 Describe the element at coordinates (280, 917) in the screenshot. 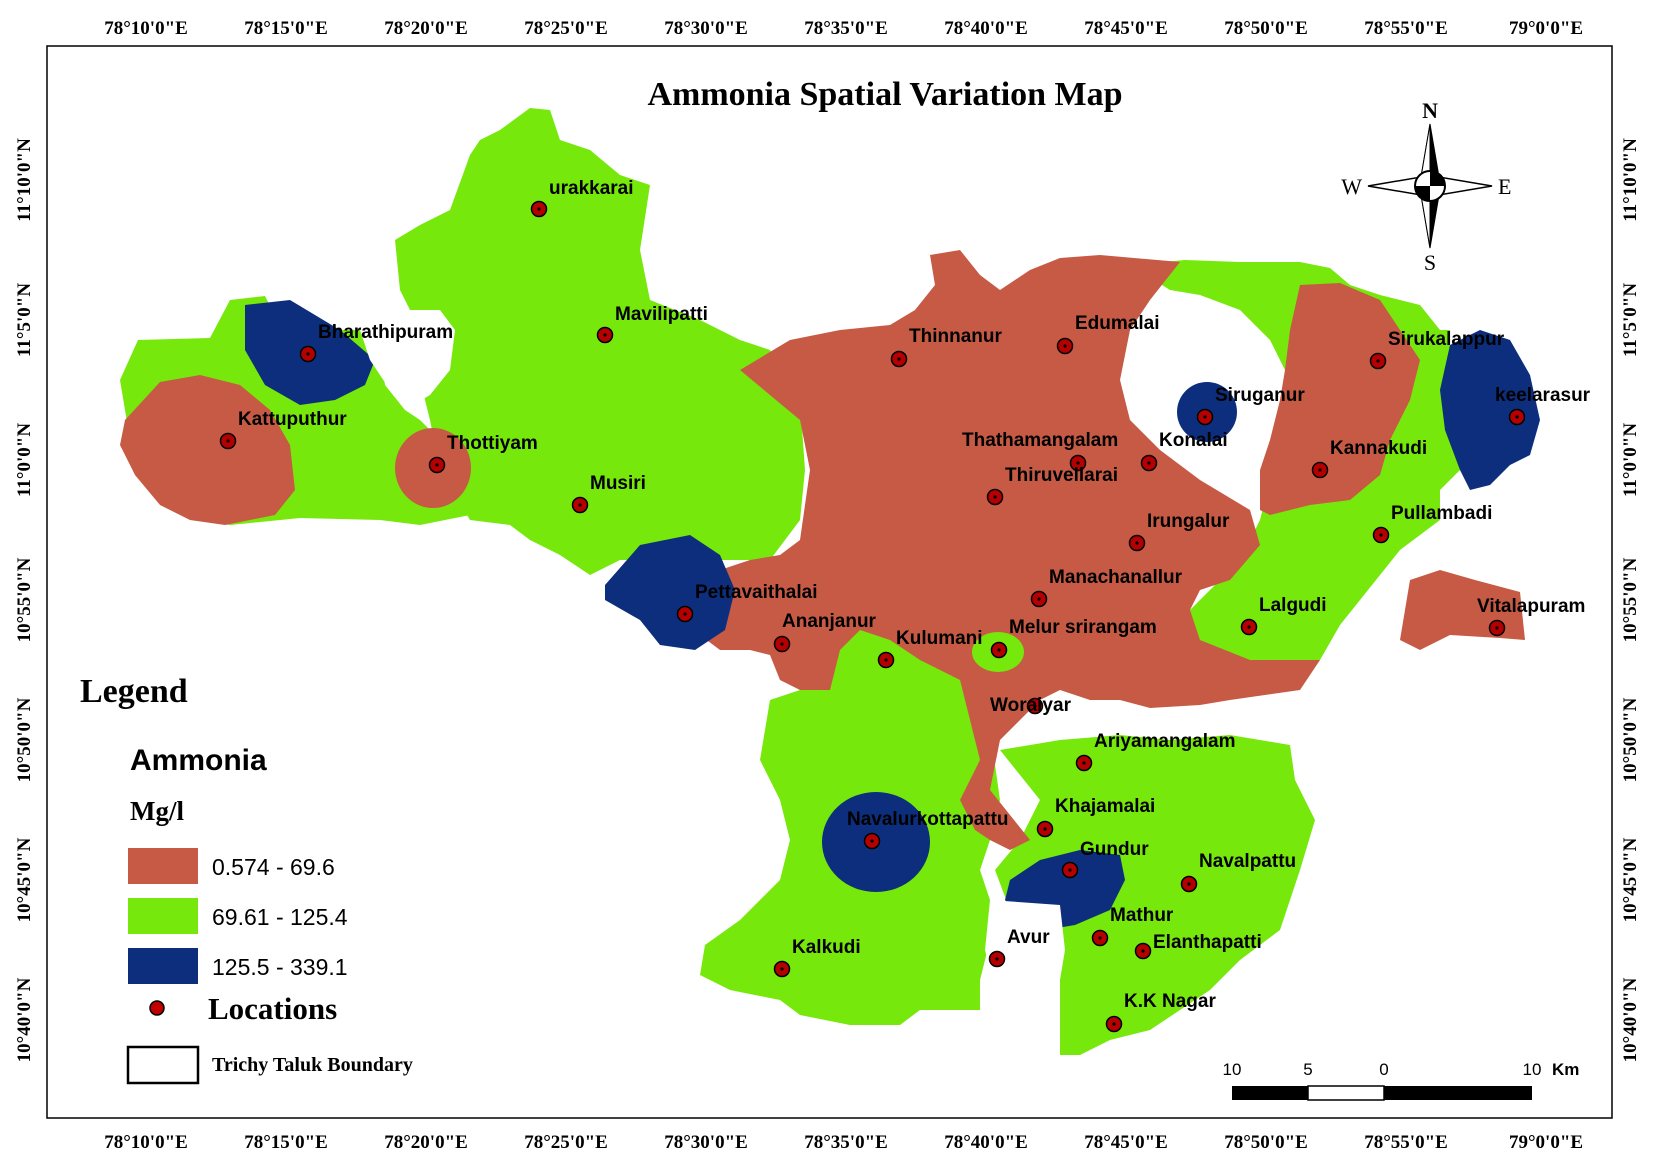

I see `legend-class-mid: 69.61 - 125.4` at that location.